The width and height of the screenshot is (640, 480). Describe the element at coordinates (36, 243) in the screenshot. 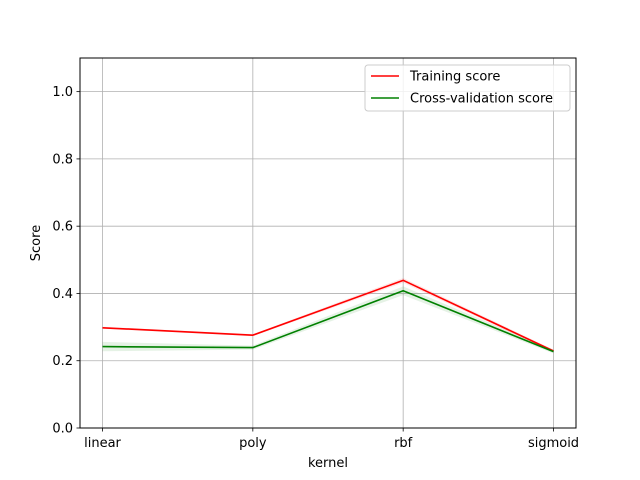

I see `y-axis-label: Score` at that location.